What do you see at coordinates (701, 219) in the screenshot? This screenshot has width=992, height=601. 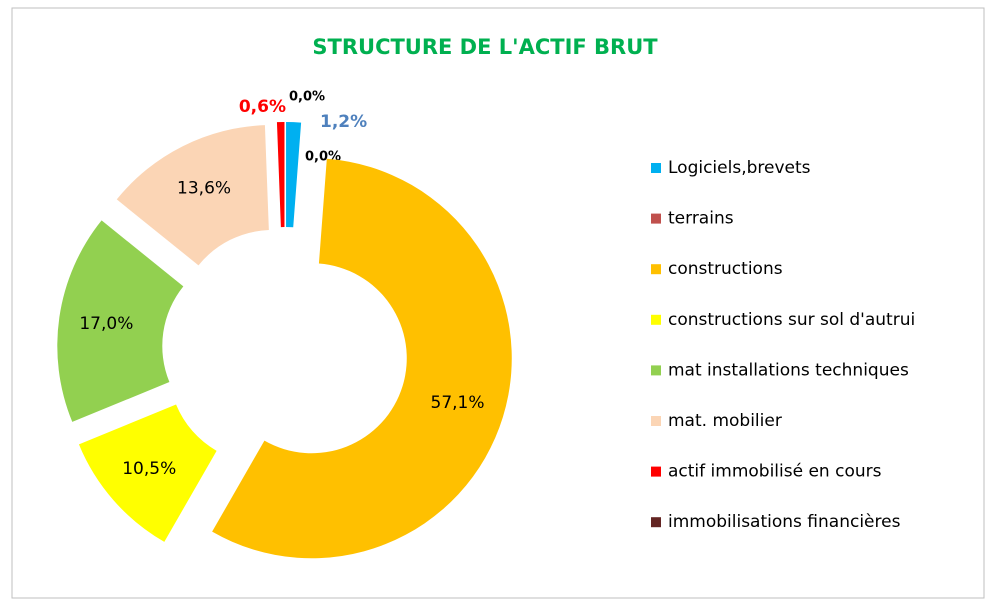 I see `legend-label: terrains` at bounding box center [701, 219].